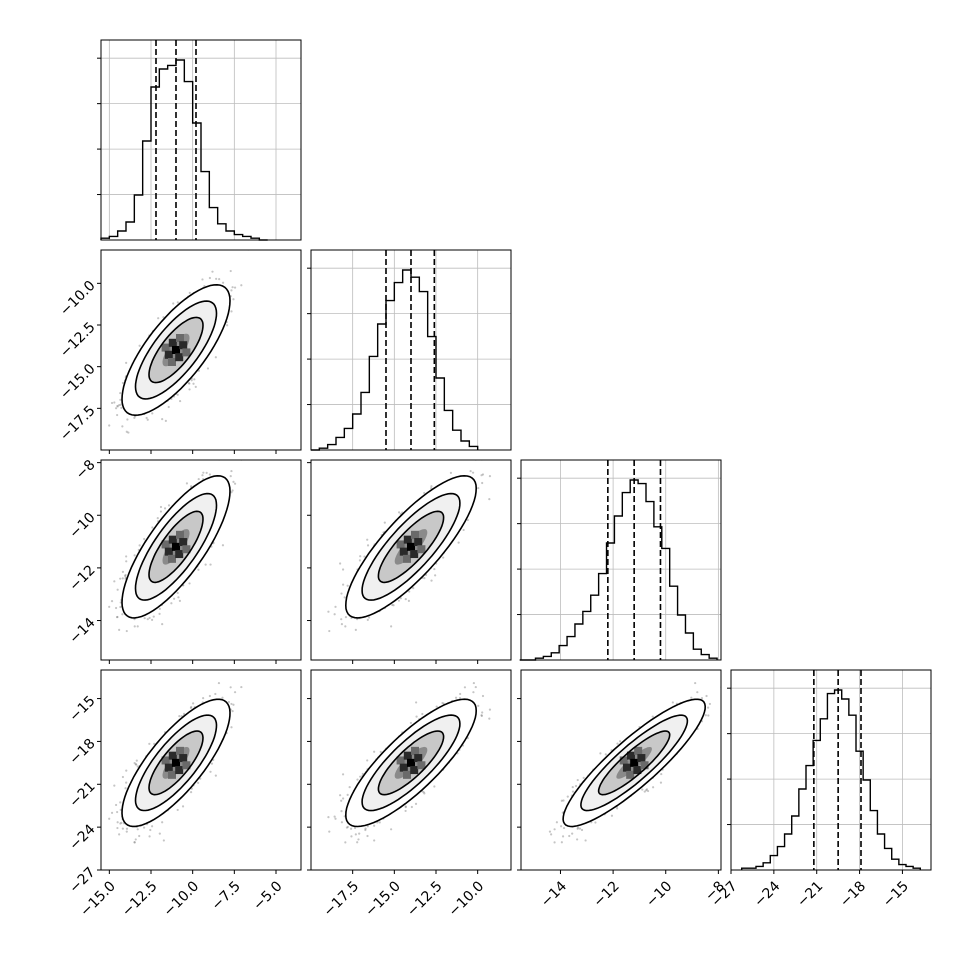 The width and height of the screenshot is (970, 974). Describe the element at coordinates (199, 766) in the screenshot. I see `scatter-panel-r4-c1` at that location.